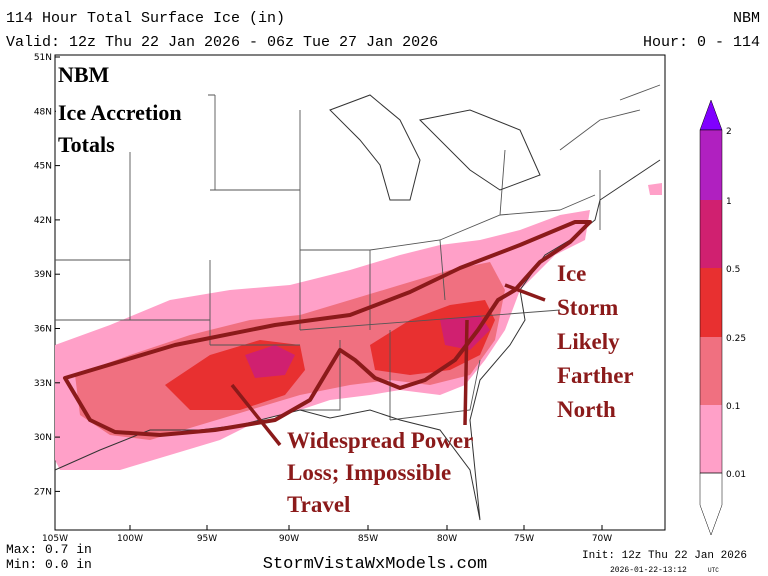 This screenshot has height=576, width=768. Describe the element at coordinates (736, 339) in the screenshot. I see `colorbar-label: 0.25` at that location.